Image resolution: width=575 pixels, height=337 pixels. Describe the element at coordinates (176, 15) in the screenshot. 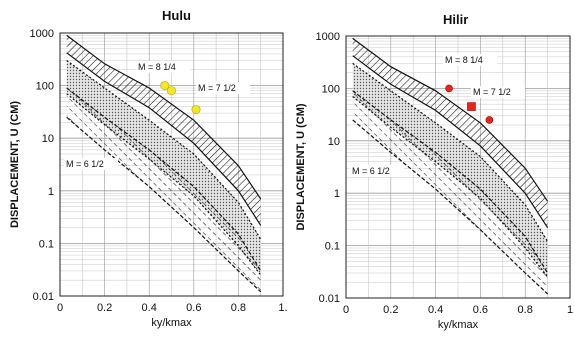

I see `chart-title: Hulu` at that location.